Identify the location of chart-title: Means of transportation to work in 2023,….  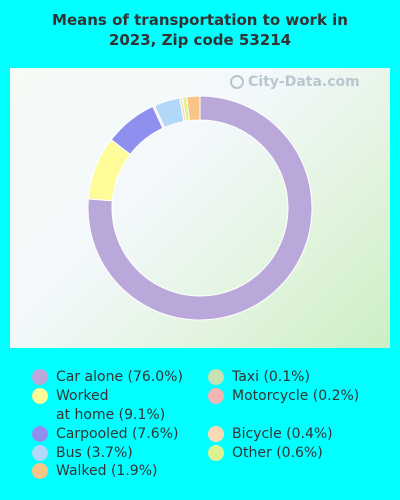
(200, 30).